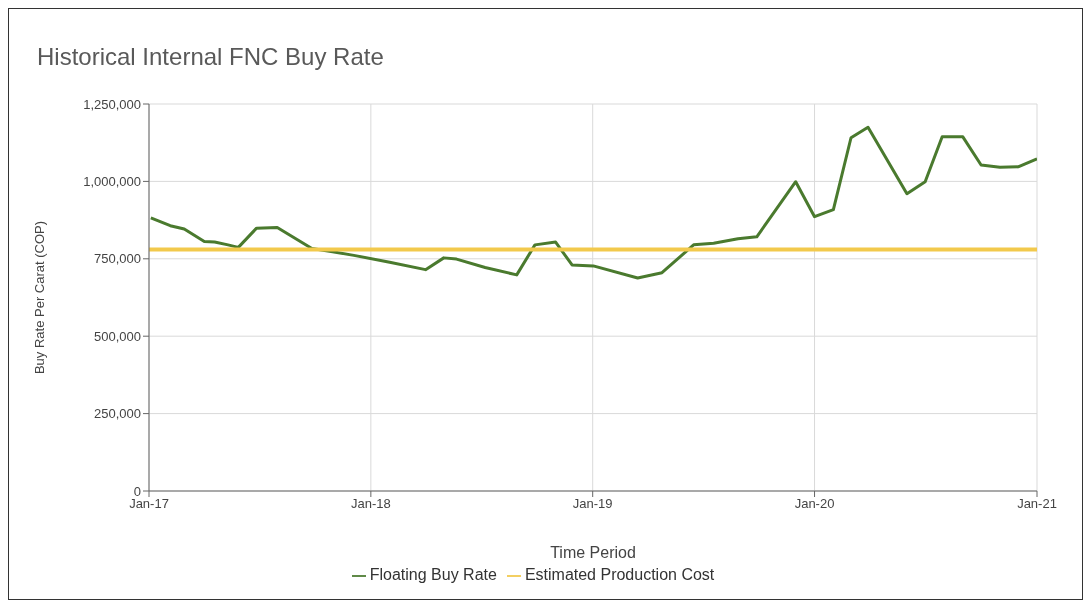  What do you see at coordinates (117, 414) in the screenshot?
I see `y-tick-label: 250,000` at bounding box center [117, 414].